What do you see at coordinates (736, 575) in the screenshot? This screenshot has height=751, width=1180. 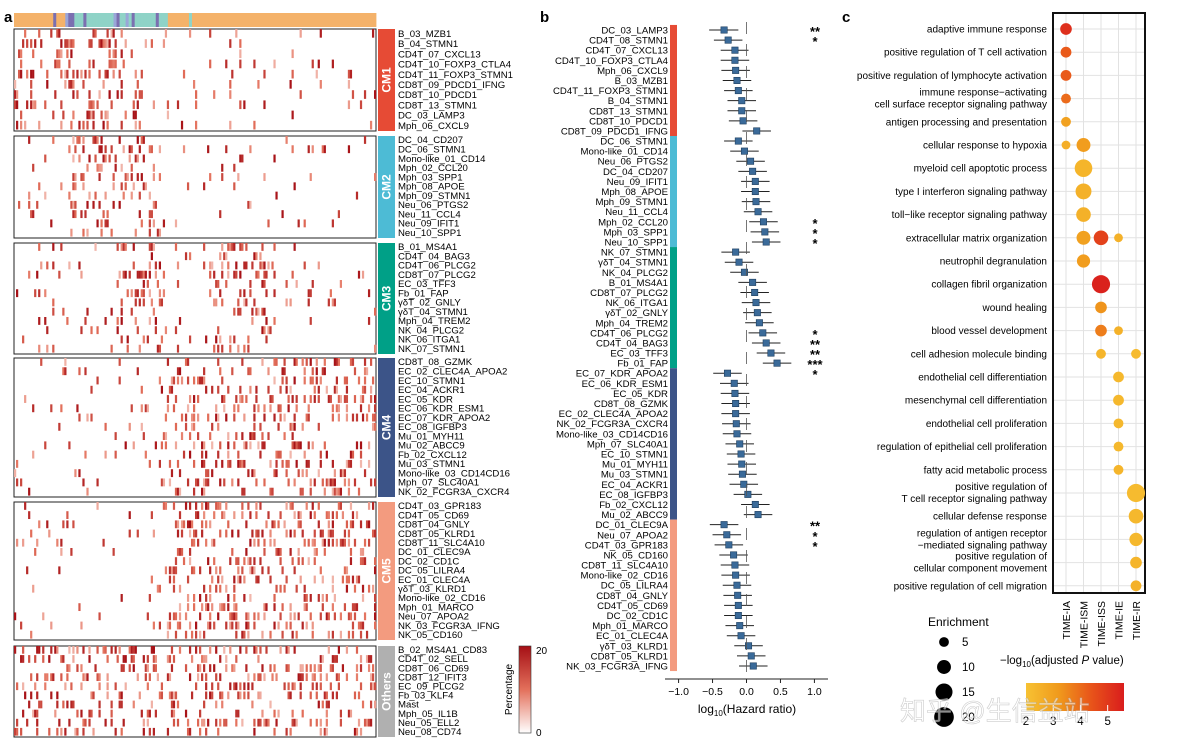 I see `hr-point` at bounding box center [736, 575].